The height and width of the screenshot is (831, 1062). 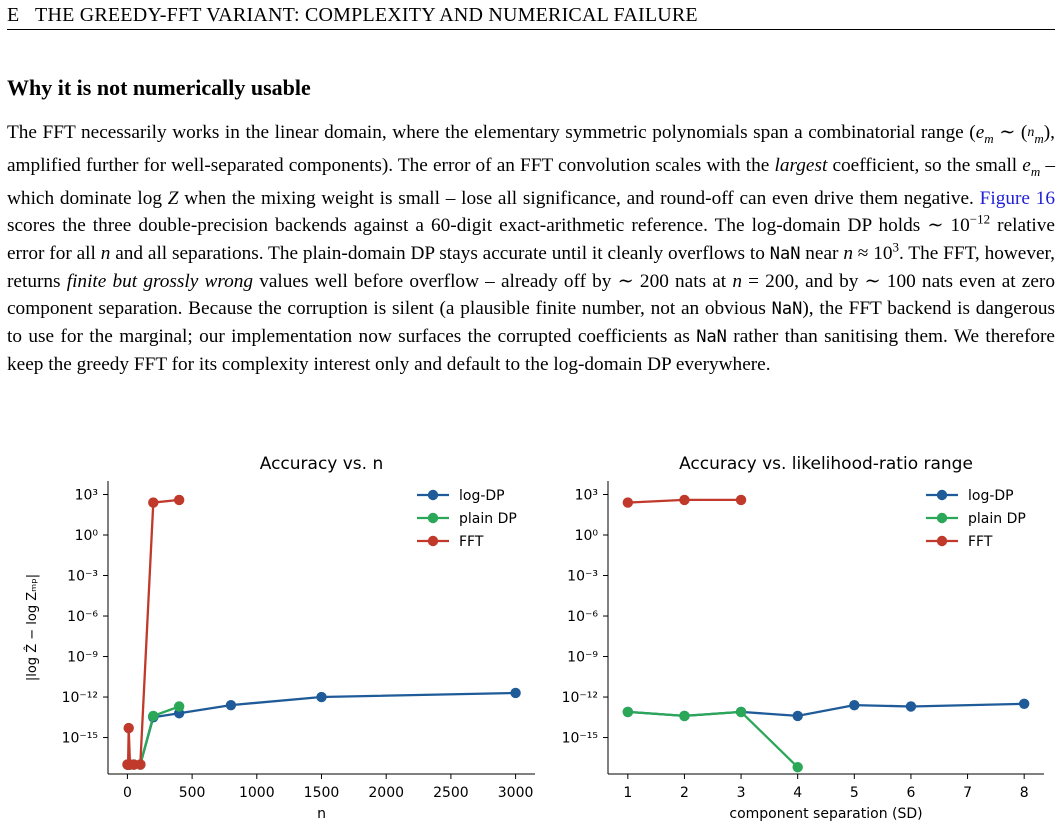 What do you see at coordinates (192, 793) in the screenshot?
I see `x-tick-label: 500` at bounding box center [192, 793].